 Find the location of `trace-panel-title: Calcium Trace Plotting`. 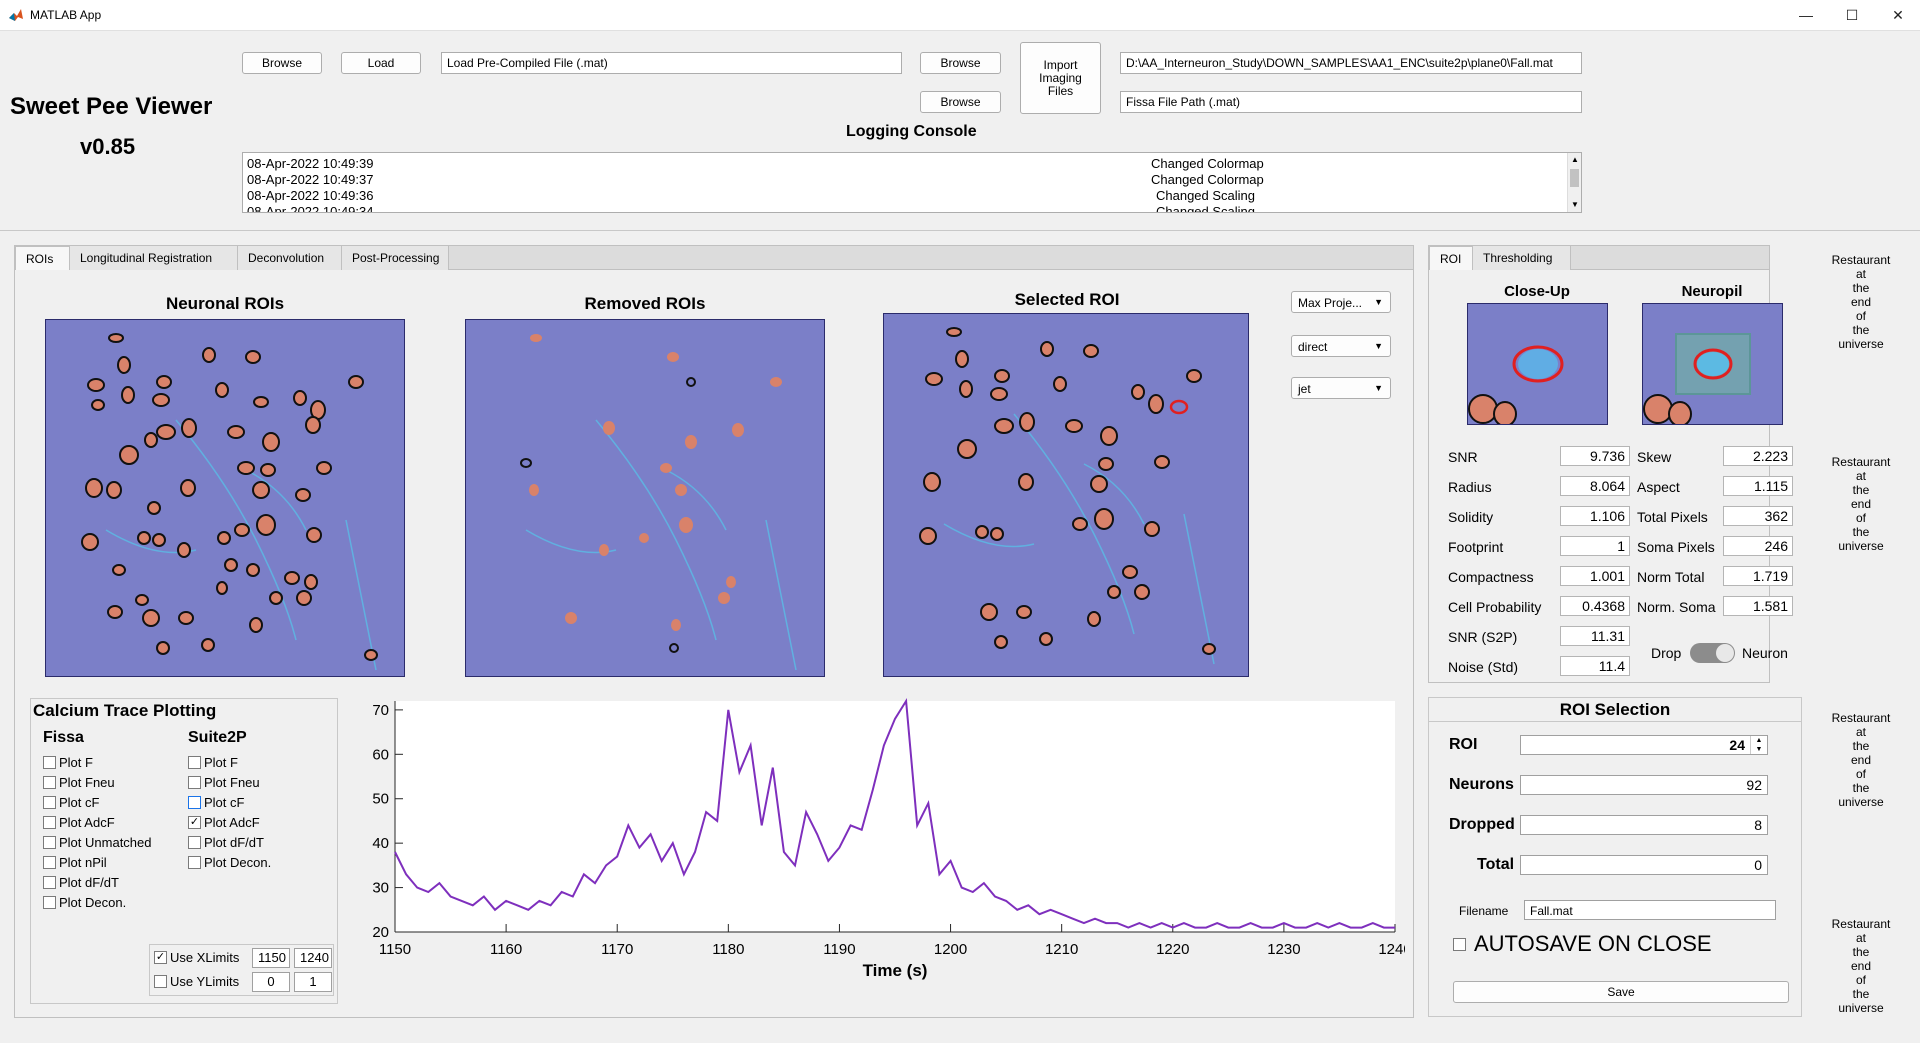

trace-panel-title: Calcium Trace Plotting is located at coordinates (125, 710).